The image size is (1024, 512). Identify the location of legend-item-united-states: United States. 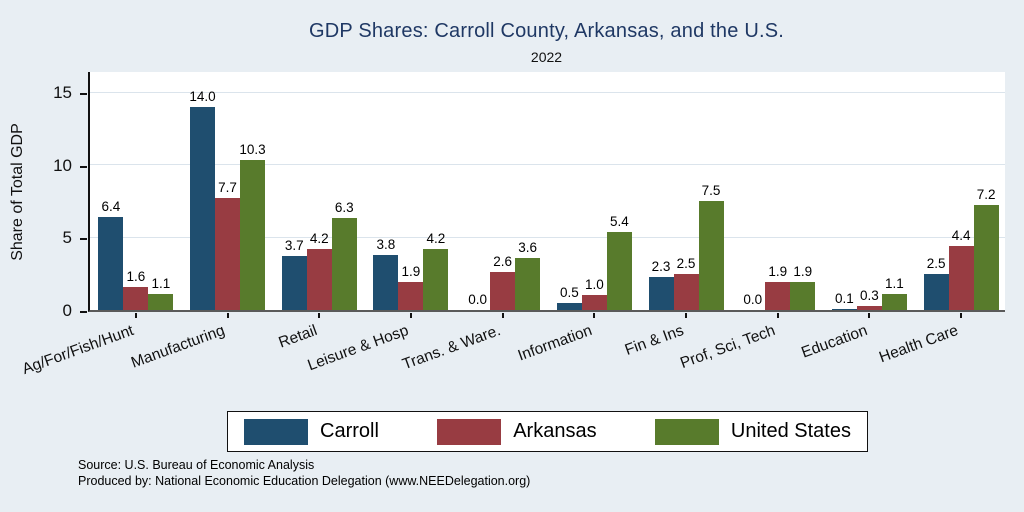
(752, 431).